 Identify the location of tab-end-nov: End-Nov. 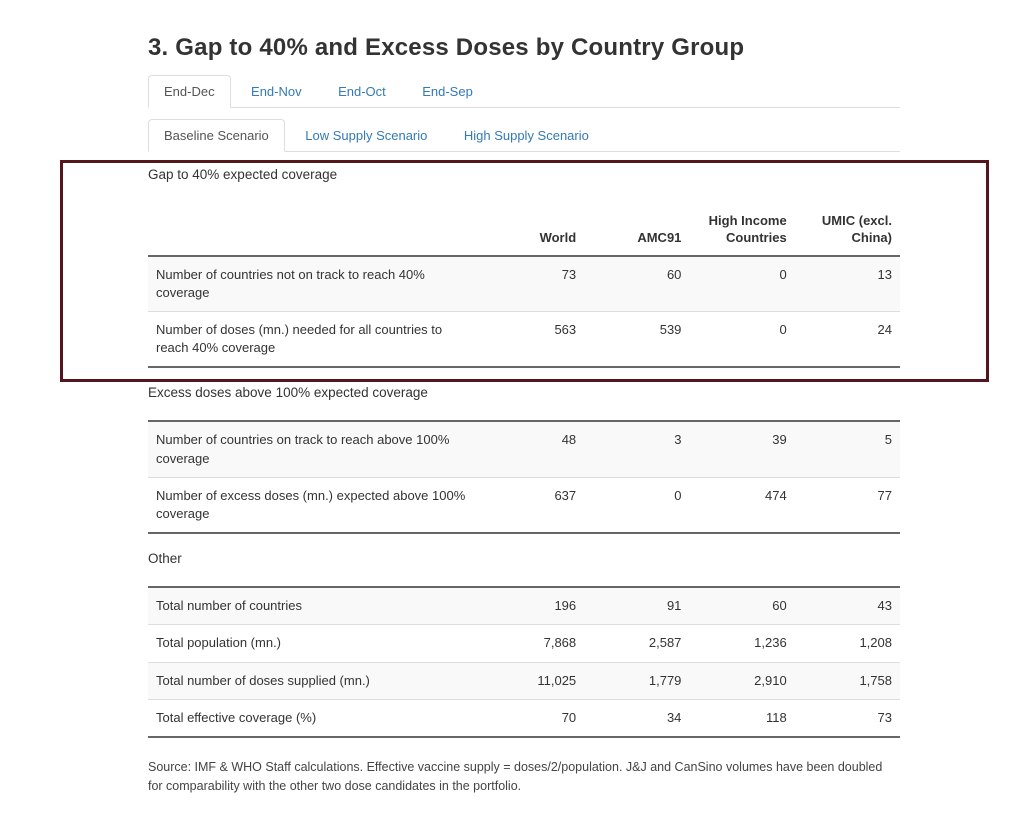
(276, 91).